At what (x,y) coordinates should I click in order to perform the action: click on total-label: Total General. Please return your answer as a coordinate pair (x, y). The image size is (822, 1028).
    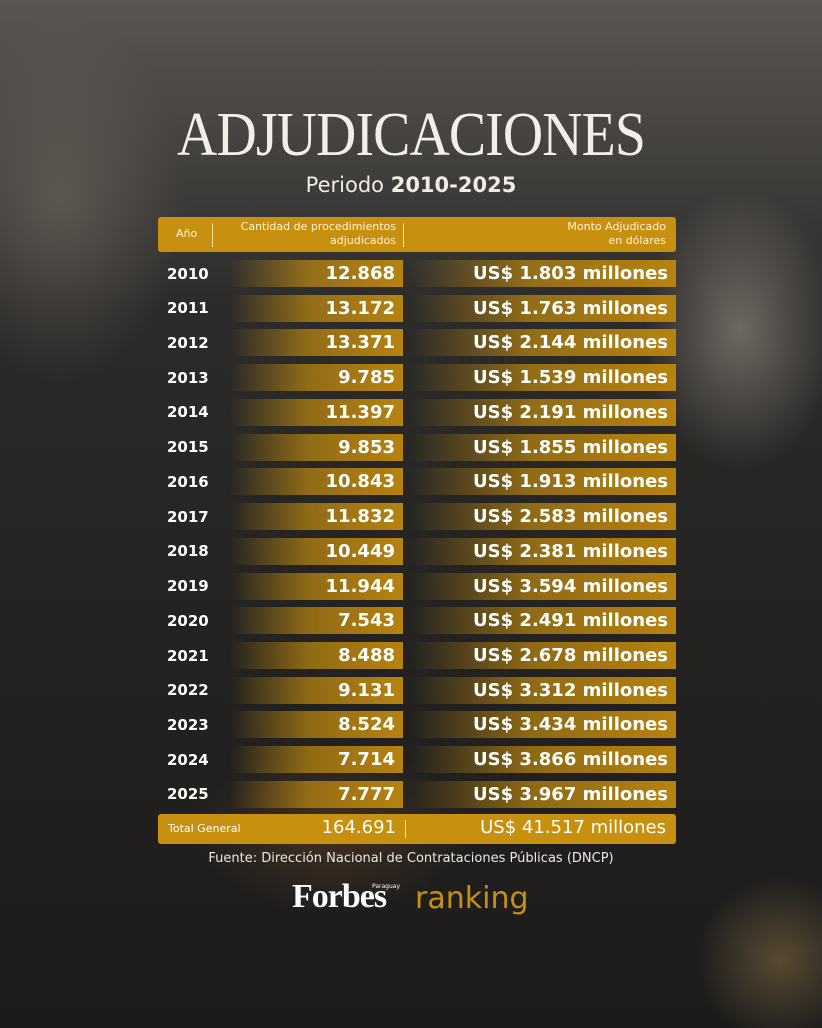
    Looking at the image, I should click on (204, 828).